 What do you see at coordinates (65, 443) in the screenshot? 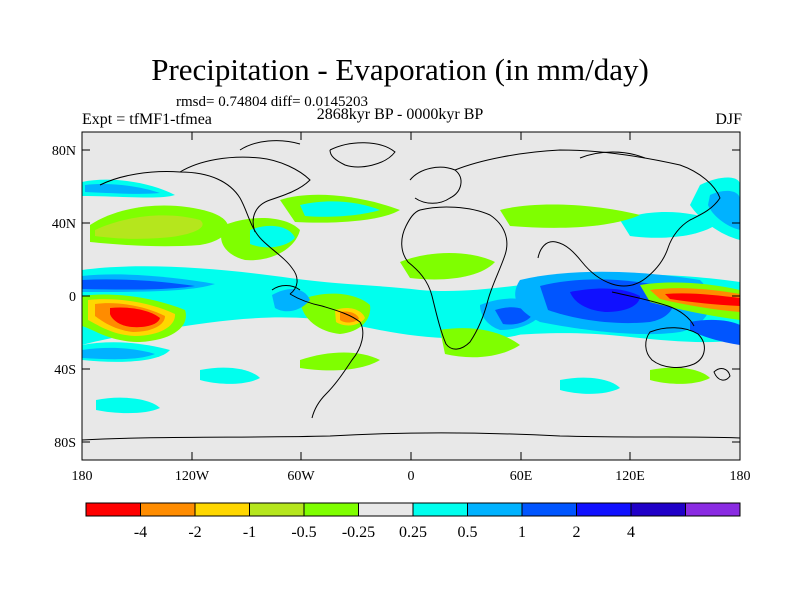
I see `lat-label: 80S` at bounding box center [65, 443].